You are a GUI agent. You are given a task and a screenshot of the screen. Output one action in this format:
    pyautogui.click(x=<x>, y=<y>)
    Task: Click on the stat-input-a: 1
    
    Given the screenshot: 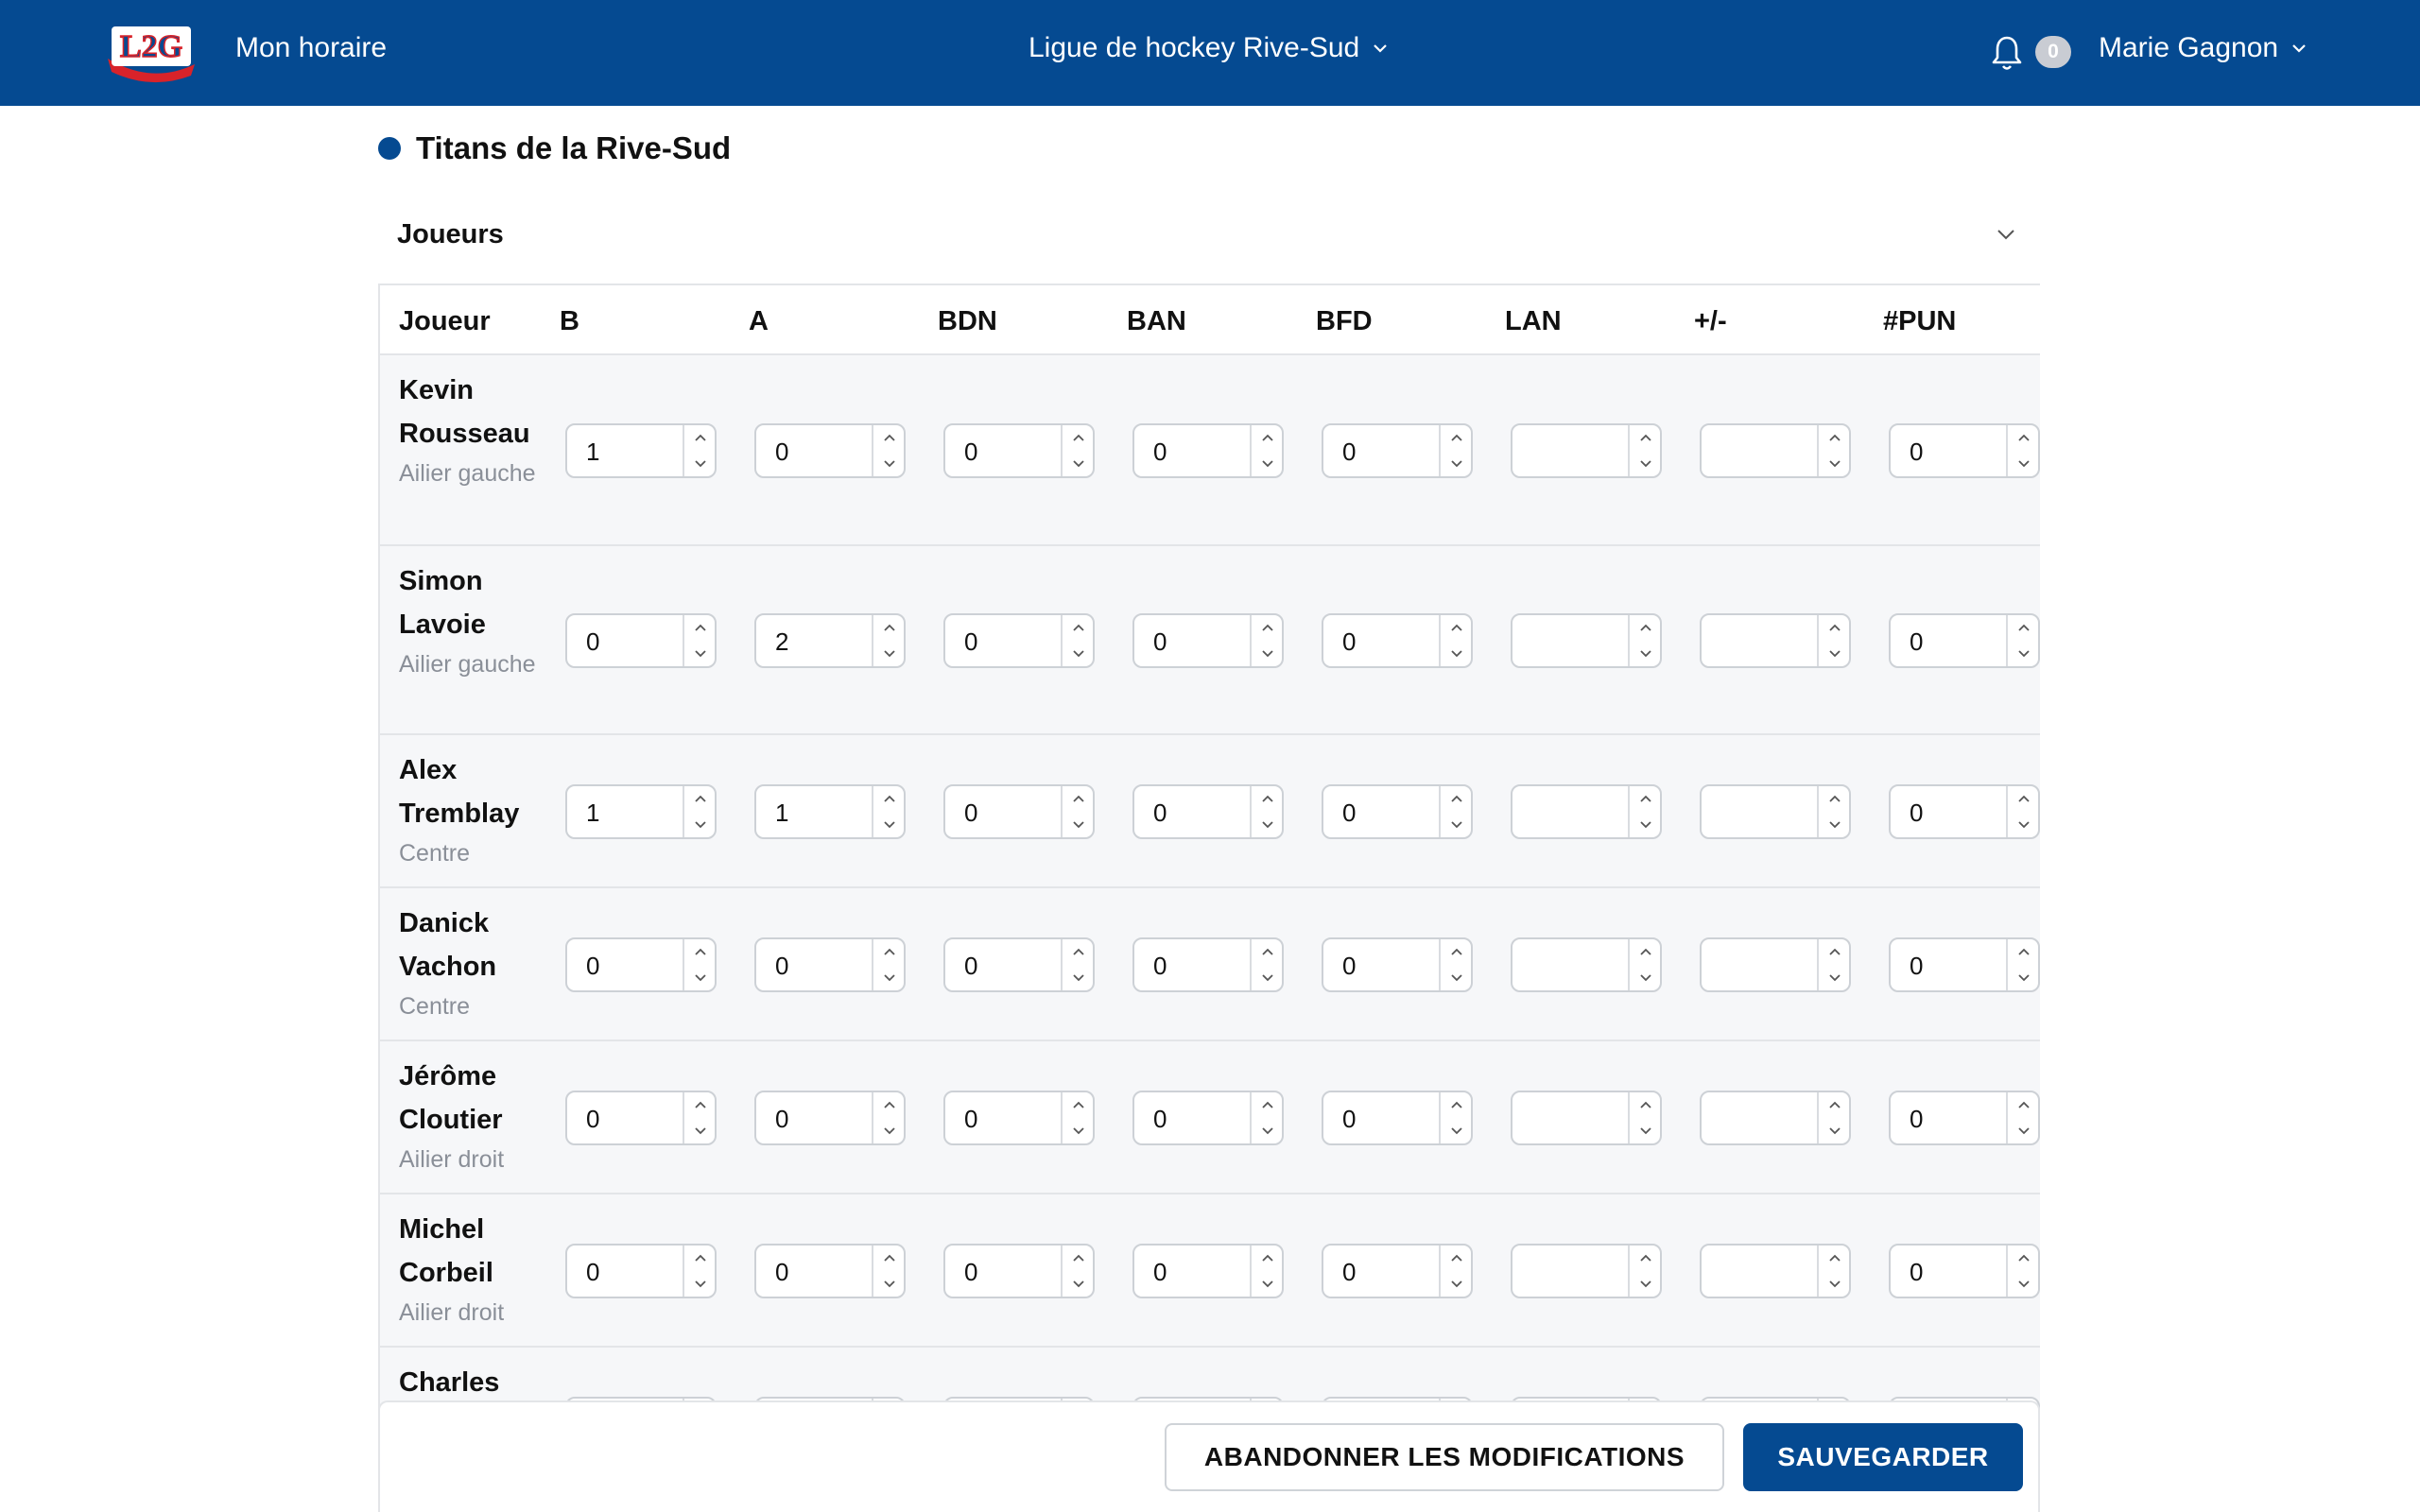 What is the action you would take?
    pyautogui.click(x=830, y=811)
    